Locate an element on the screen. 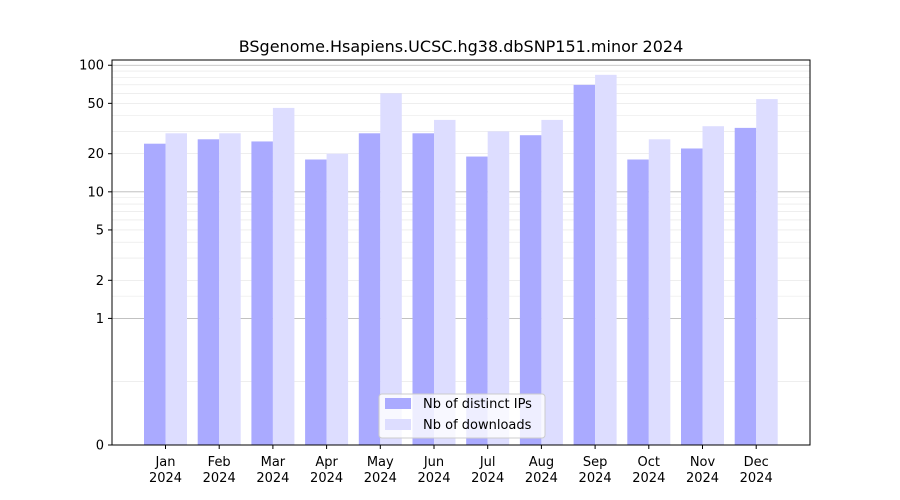  x-tick-label-month: Dec is located at coordinates (756, 462).